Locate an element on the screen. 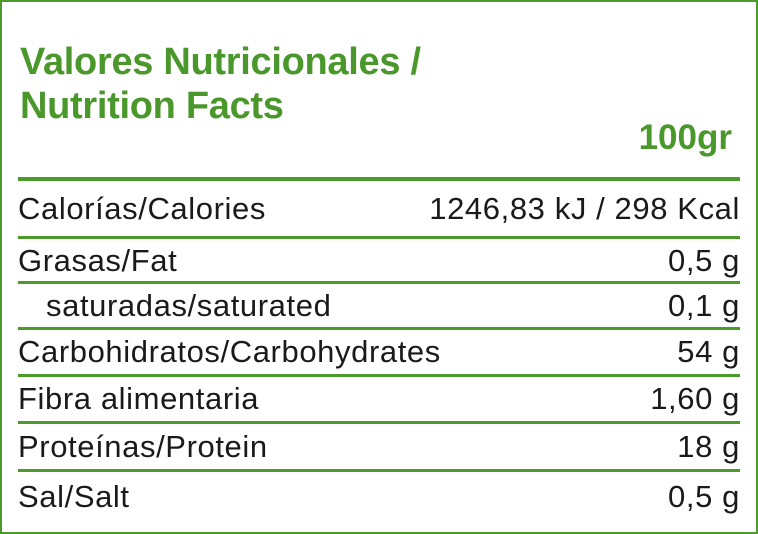  nutrient-value: 0,1 g is located at coordinates (704, 305).